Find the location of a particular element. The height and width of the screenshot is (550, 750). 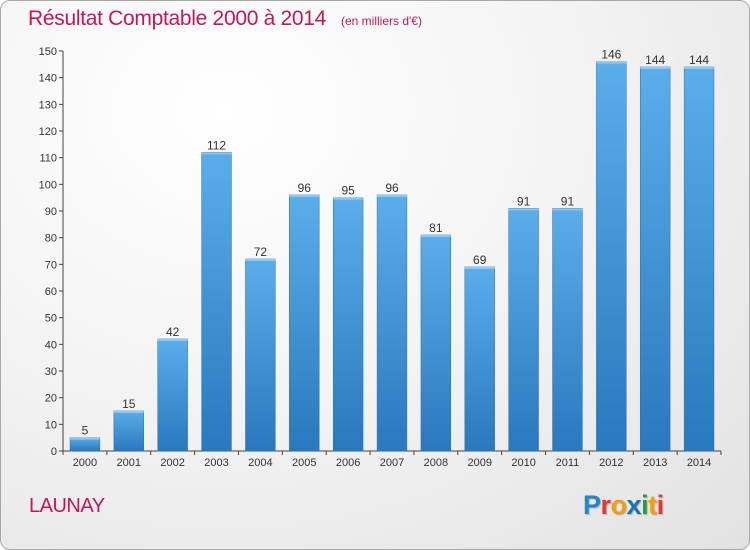

data-label-2011: 91 is located at coordinates (568, 201).